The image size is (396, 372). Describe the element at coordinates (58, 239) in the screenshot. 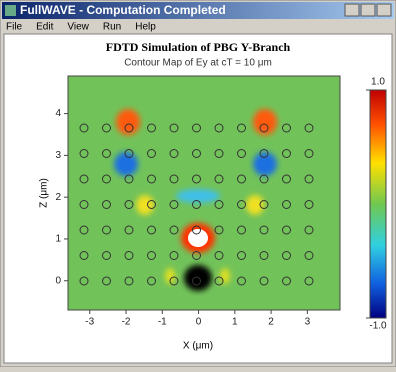

I see `y-tick-label: 1` at that location.